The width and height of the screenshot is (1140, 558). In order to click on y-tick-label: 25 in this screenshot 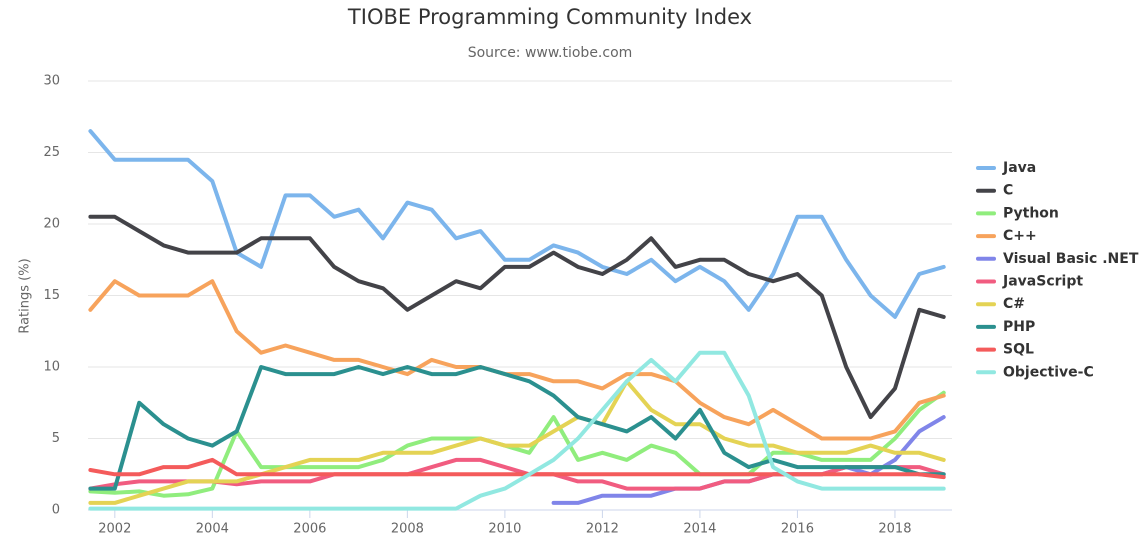, I will do `click(51, 152)`.